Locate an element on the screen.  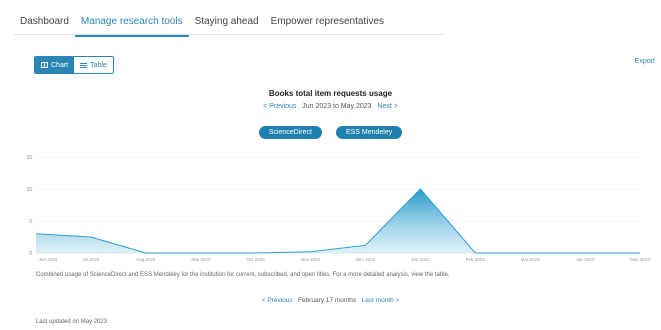
ess-mendeley-pill: ESS Mendeley is located at coordinates (369, 132).